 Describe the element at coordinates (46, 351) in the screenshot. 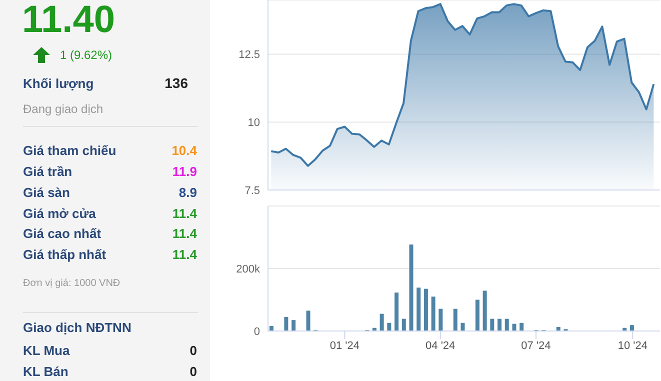

I see `text: KL Mua` at that location.